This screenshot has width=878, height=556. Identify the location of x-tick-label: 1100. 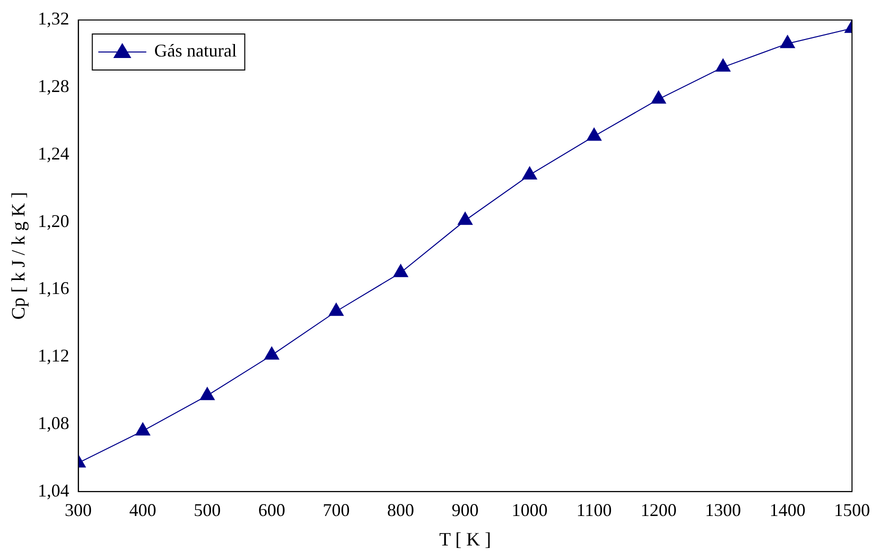
(594, 510).